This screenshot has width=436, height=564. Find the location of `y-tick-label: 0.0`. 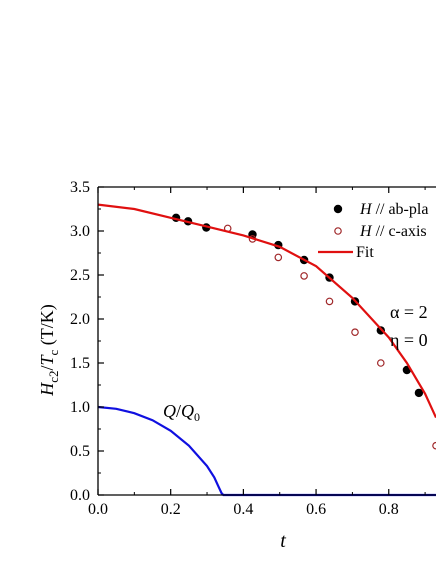

y-tick-label: 0.0 is located at coordinates (80, 495).